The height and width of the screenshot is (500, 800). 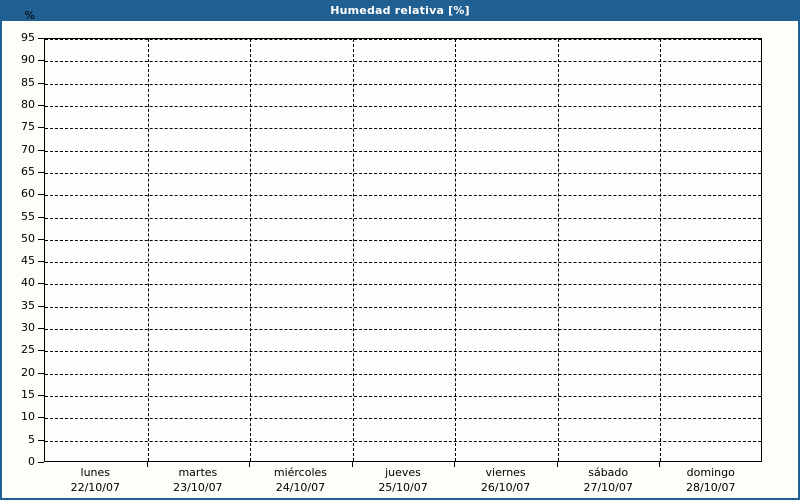 What do you see at coordinates (29, 15) in the screenshot?
I see `y-axis-unit-label: %` at bounding box center [29, 15].